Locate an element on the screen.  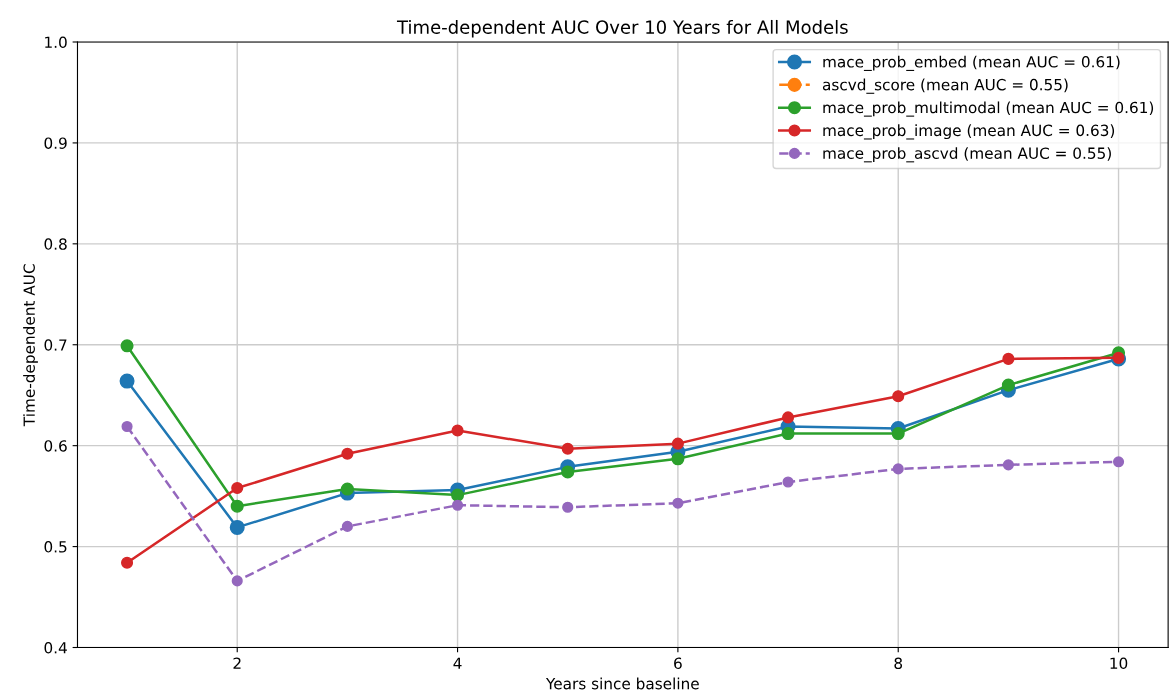
x-tick-label: 8 is located at coordinates (898, 663).